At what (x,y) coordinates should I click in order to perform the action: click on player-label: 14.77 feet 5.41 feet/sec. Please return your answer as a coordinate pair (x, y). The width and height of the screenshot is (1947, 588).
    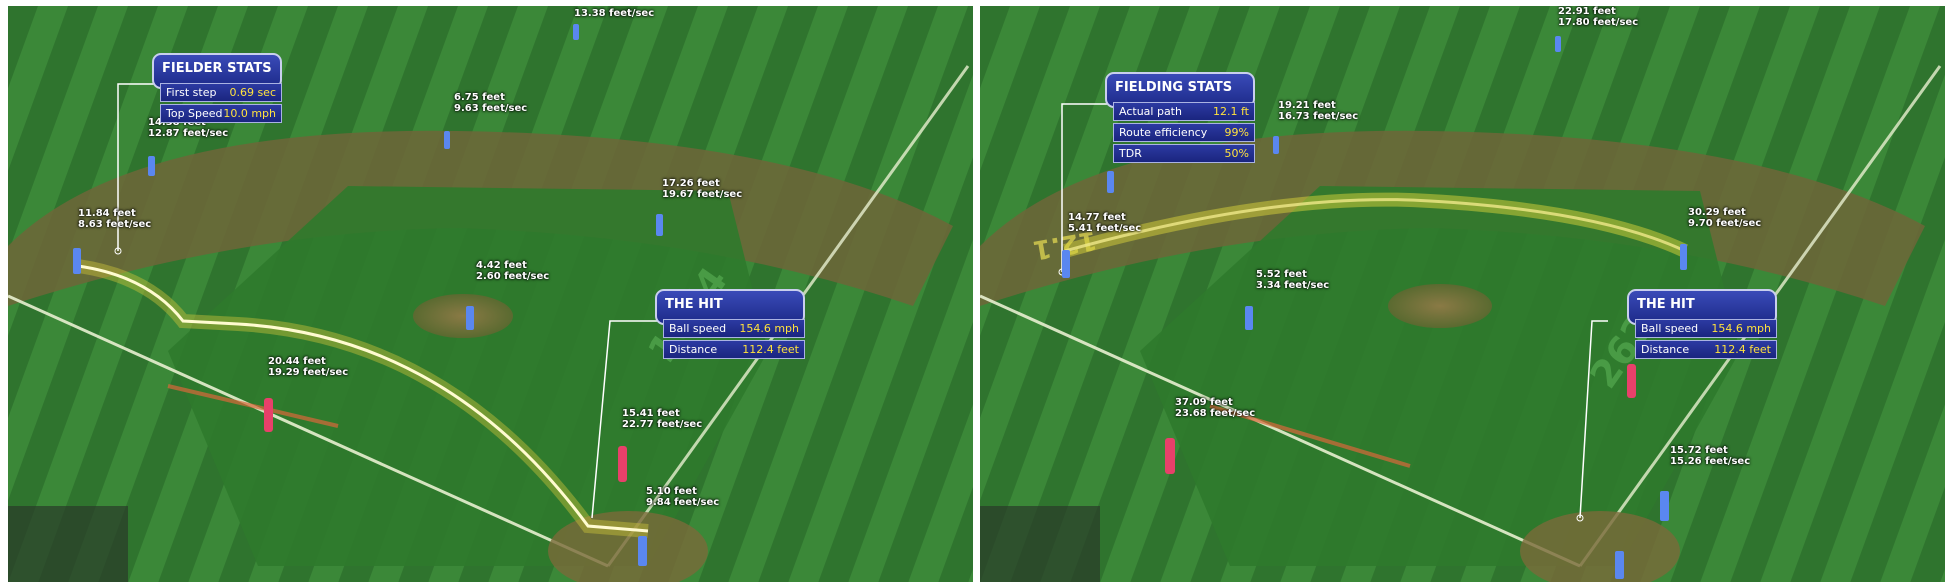
    Looking at the image, I should click on (1104, 223).